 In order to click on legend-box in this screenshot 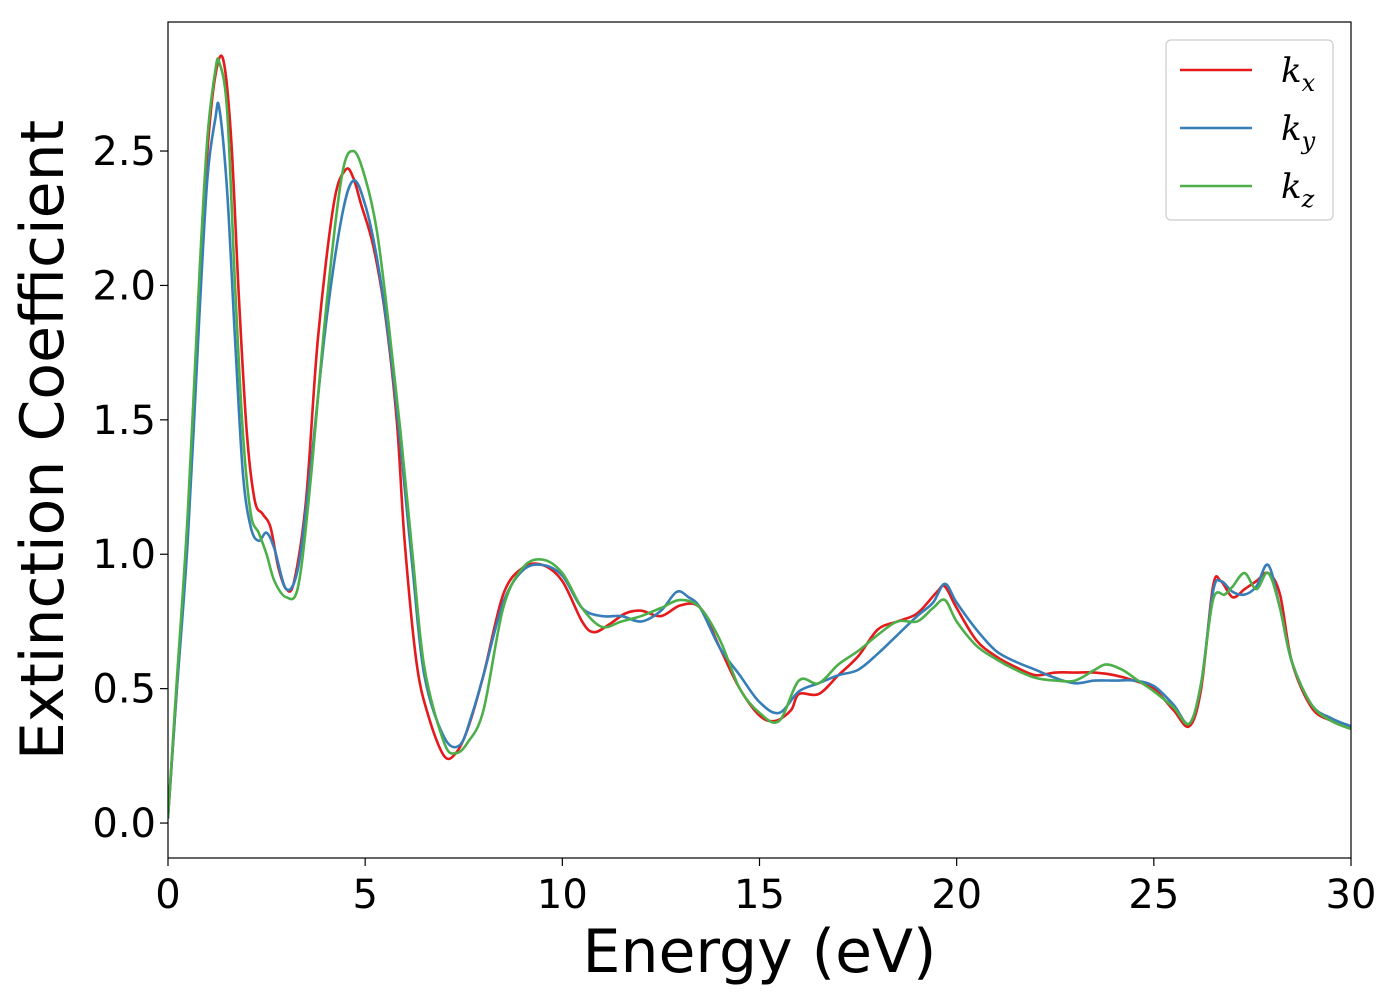, I will do `click(1249, 130)`.